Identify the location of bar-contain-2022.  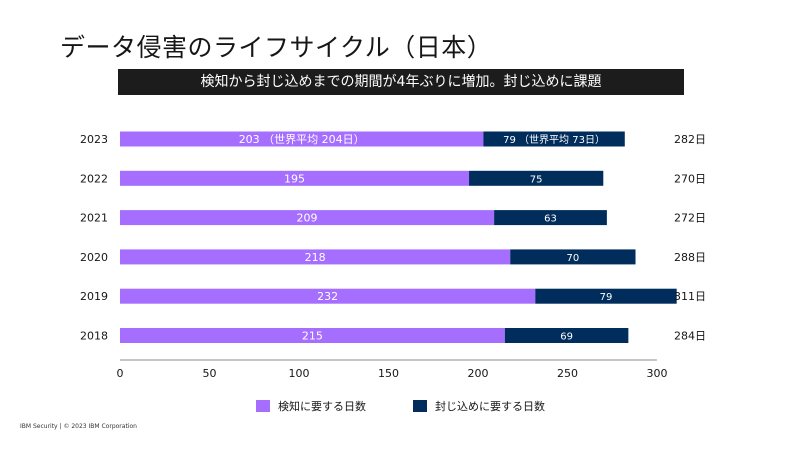
(536, 178).